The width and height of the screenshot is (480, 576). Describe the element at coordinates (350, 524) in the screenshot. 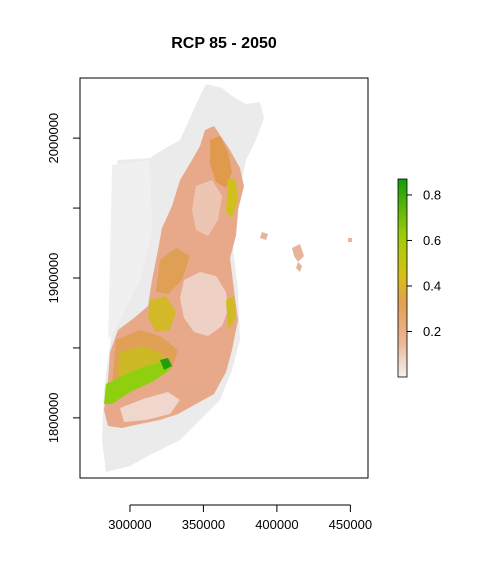

I see `x-tick-label: 450000` at that location.